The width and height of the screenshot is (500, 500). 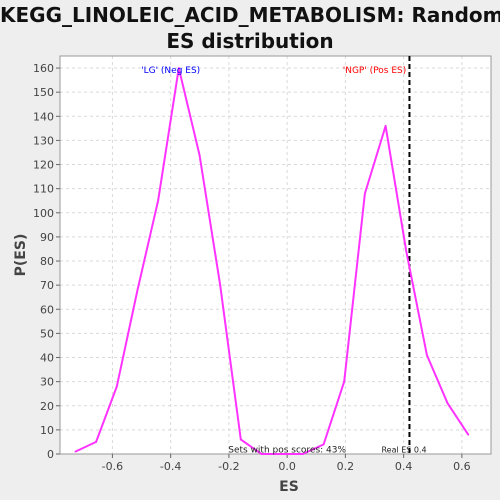 I want to click on y-tick-label: 60, so click(x=47, y=309).